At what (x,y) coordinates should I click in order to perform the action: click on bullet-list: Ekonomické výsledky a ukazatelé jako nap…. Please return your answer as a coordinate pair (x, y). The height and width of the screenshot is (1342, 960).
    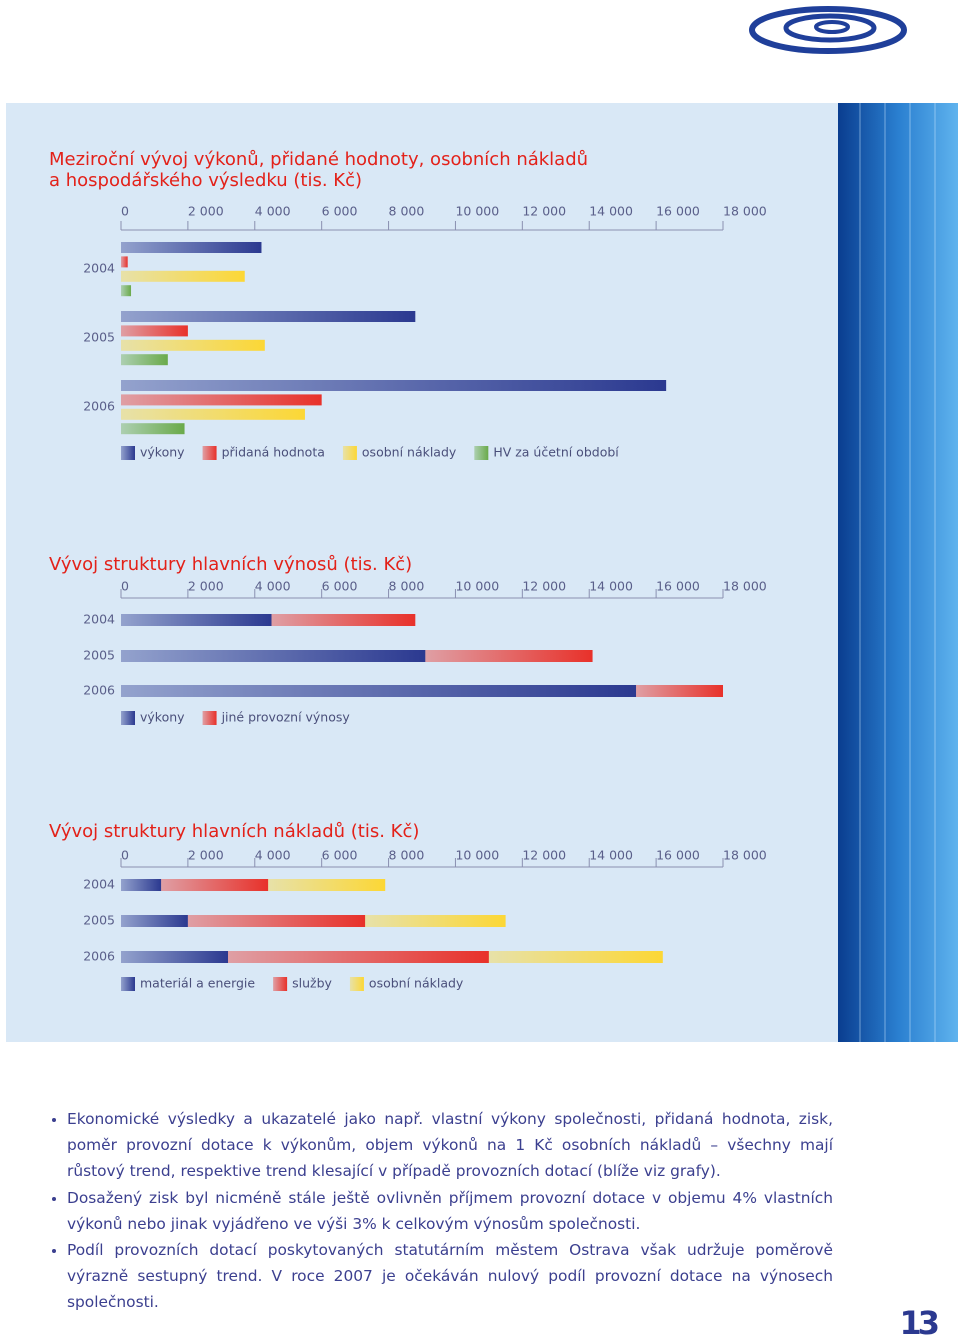
    Looking at the image, I should click on (440, 1211).